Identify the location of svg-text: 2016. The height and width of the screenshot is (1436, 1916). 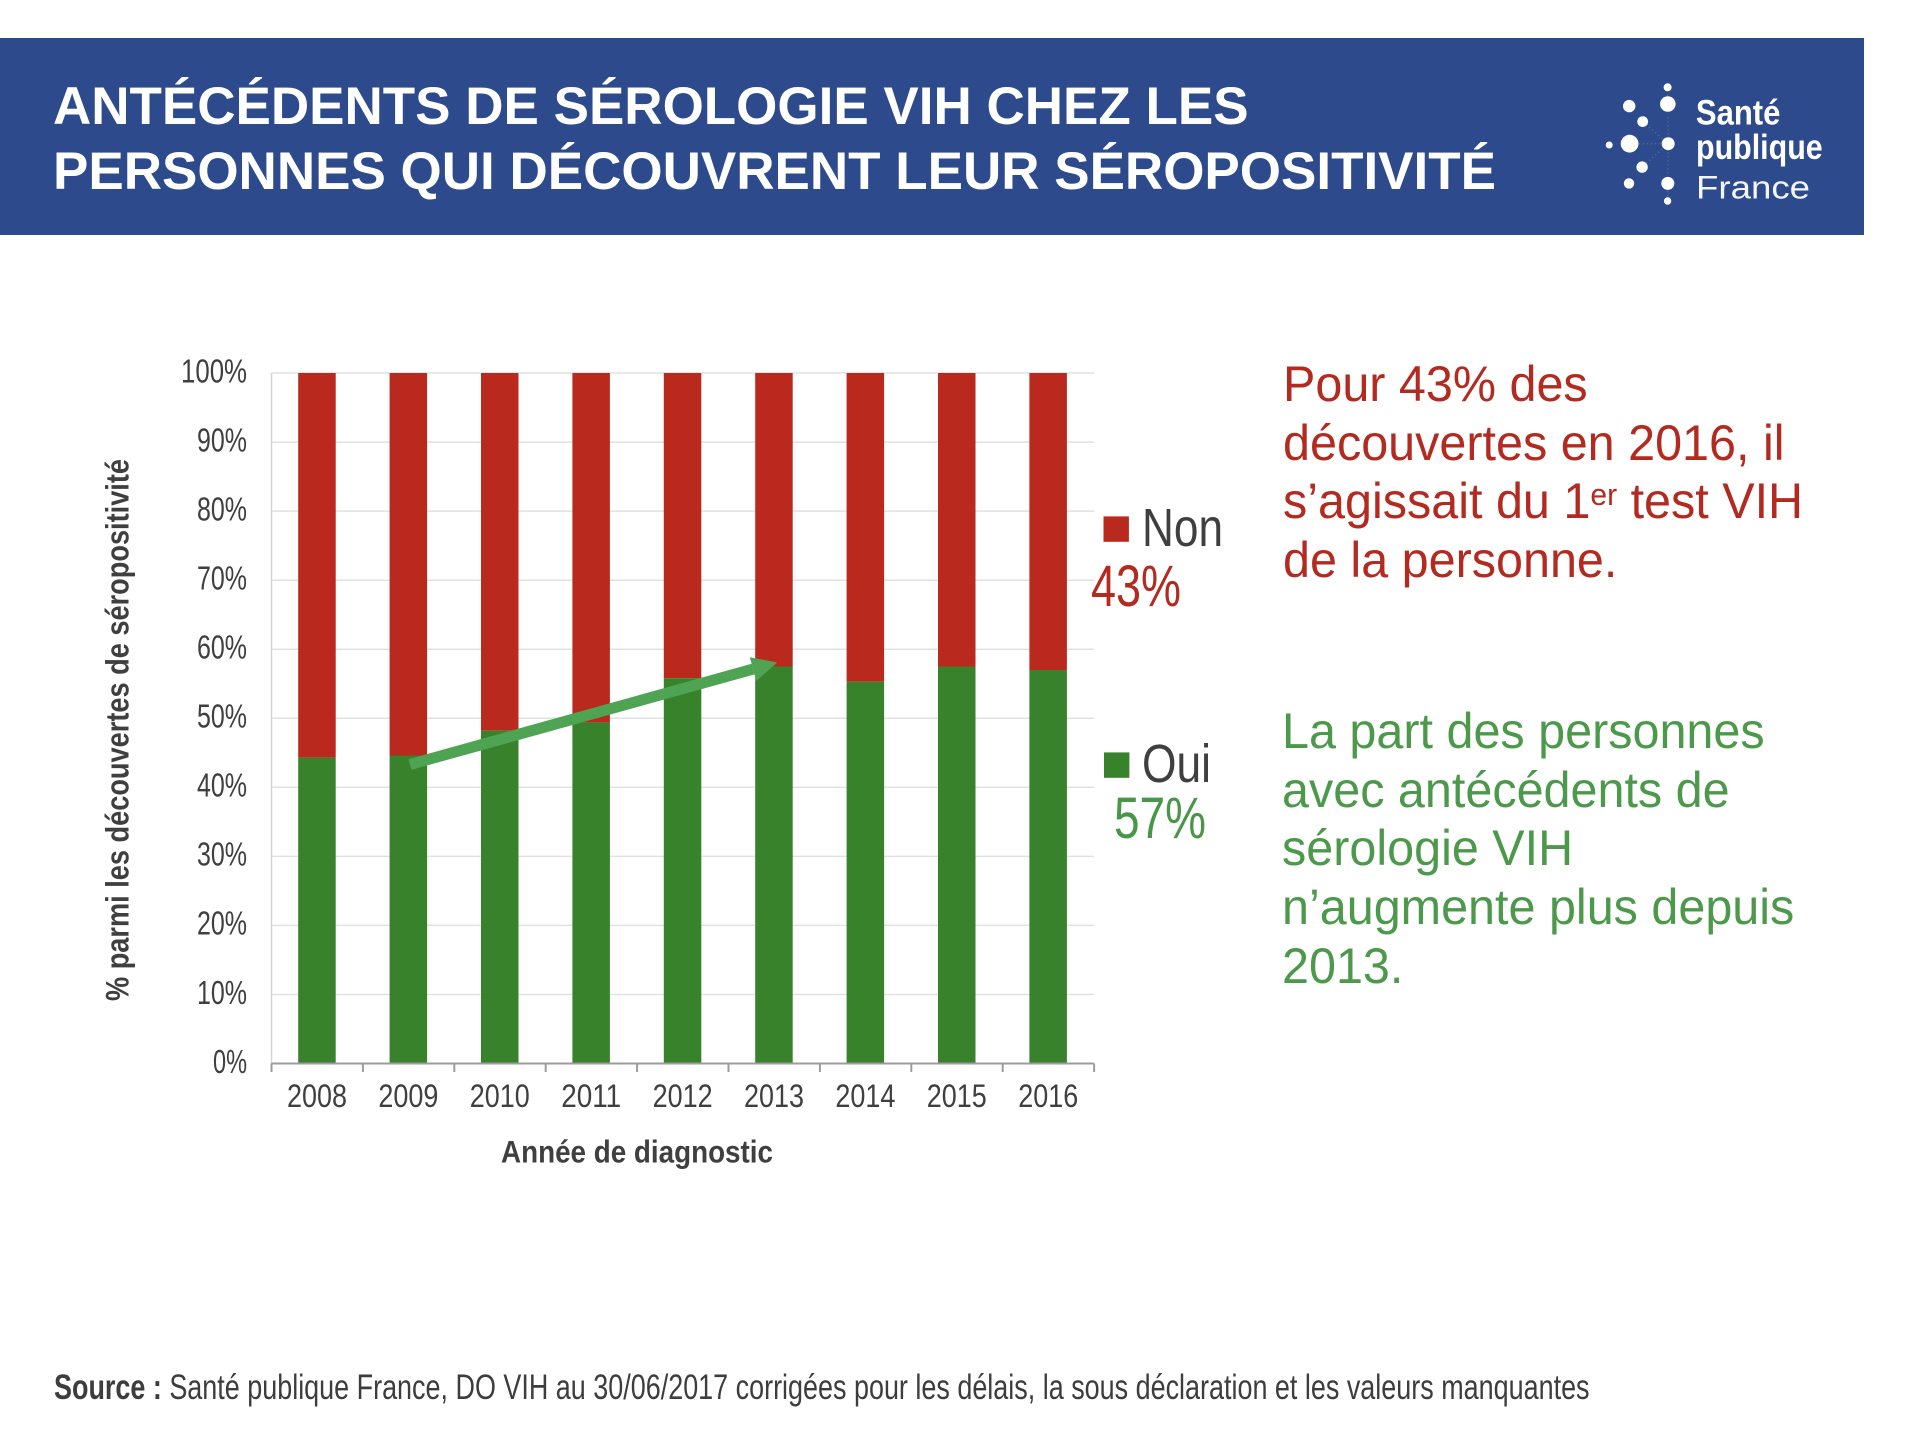
(1048, 1096).